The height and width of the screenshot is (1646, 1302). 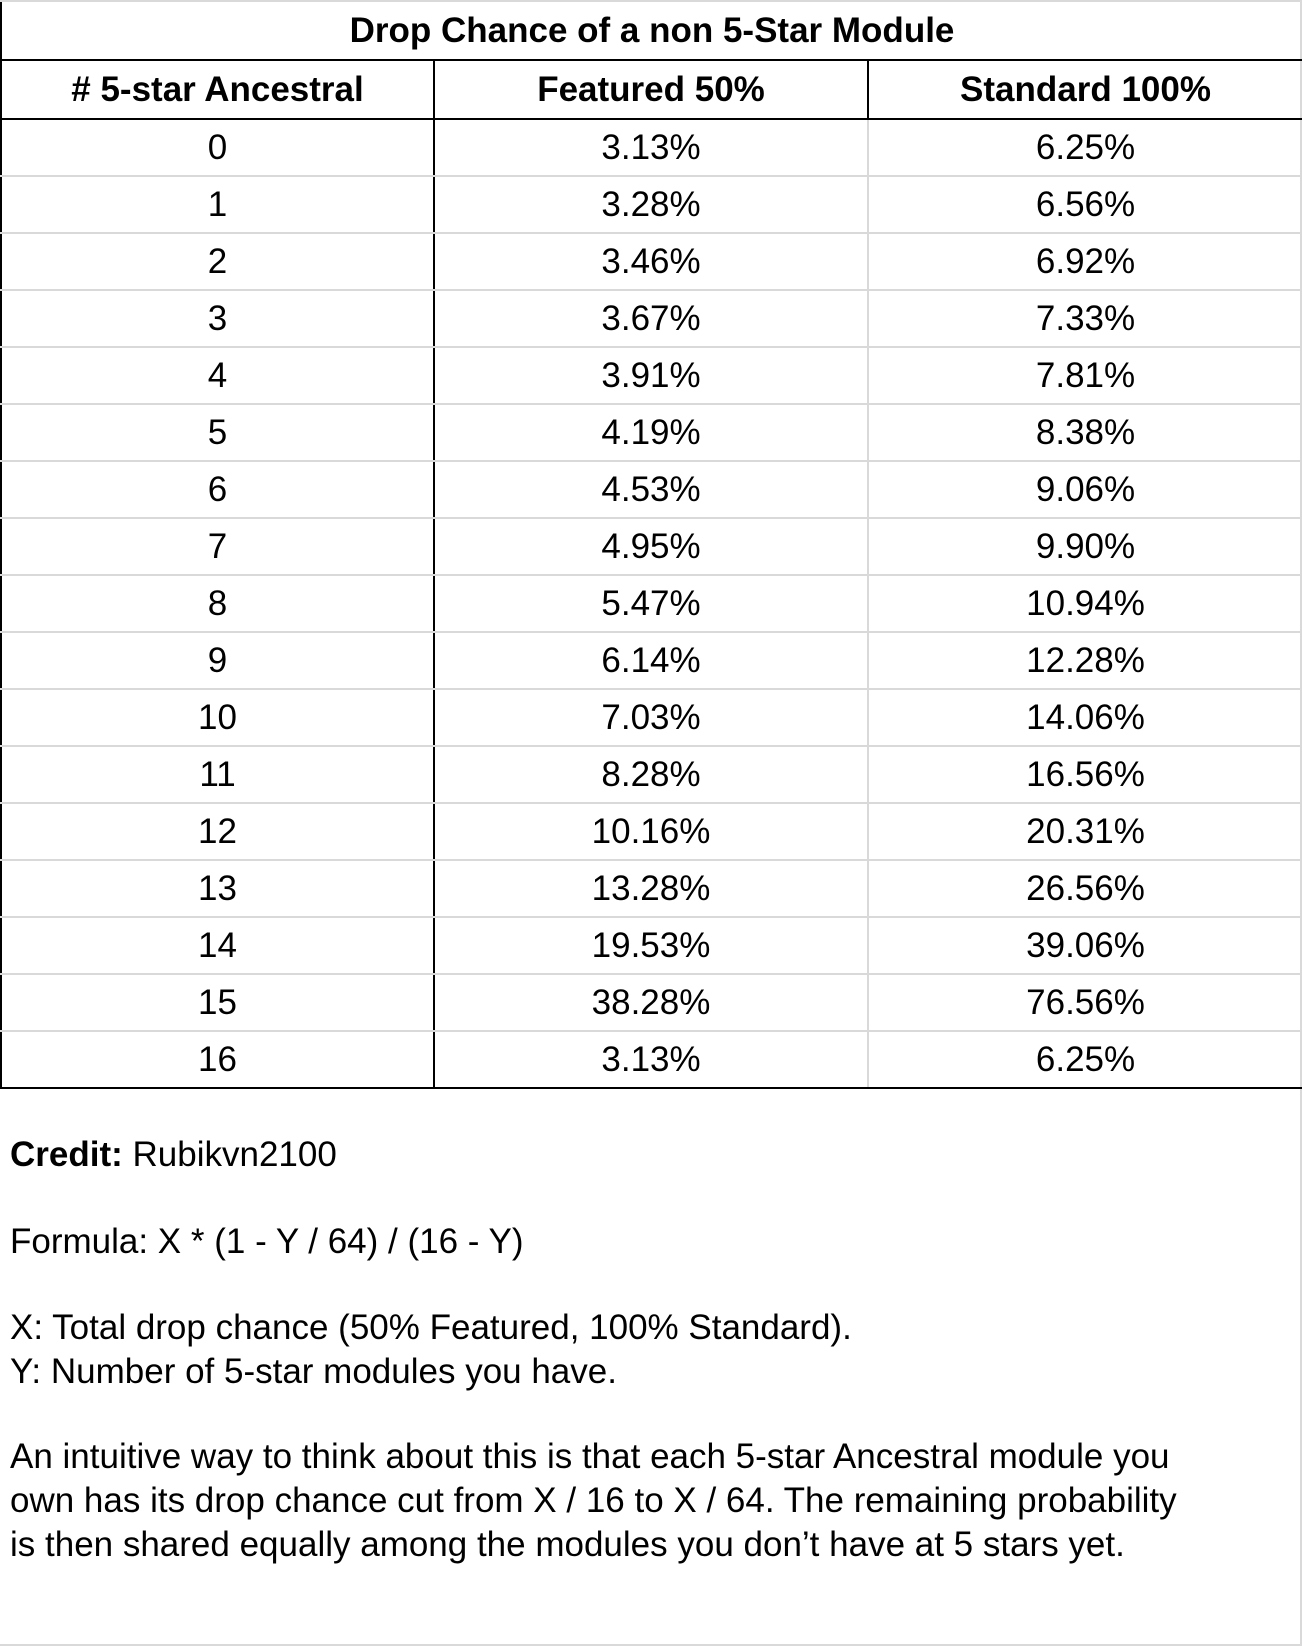 I want to click on table-title: Drop Chance of a non 5-Star Module, so click(x=651, y=30).